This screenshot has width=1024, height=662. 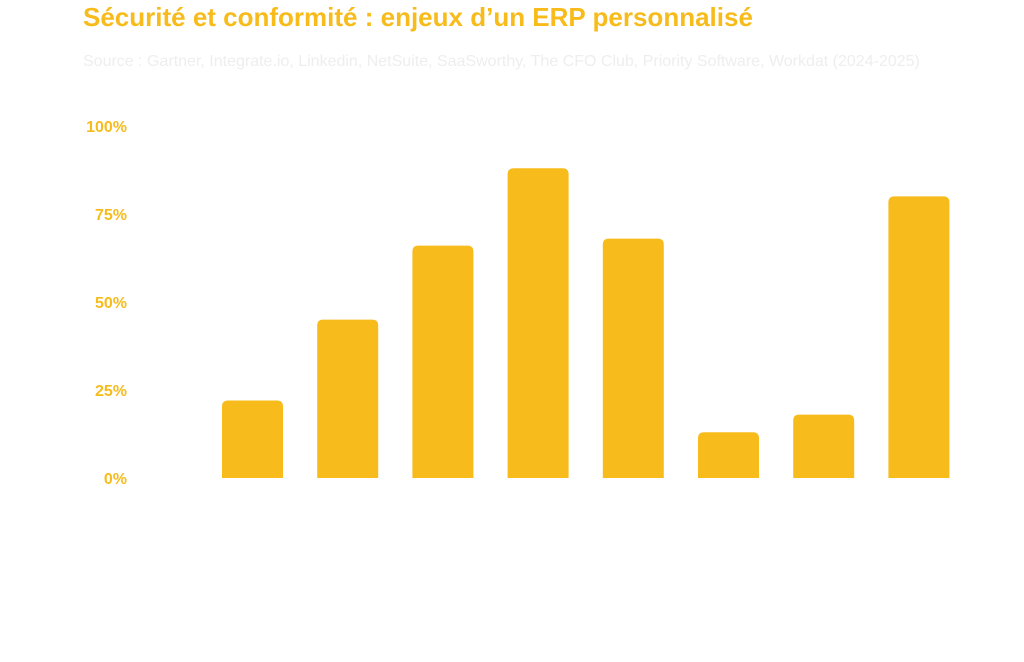 I want to click on y-tick-label: 50%, so click(x=111, y=303).